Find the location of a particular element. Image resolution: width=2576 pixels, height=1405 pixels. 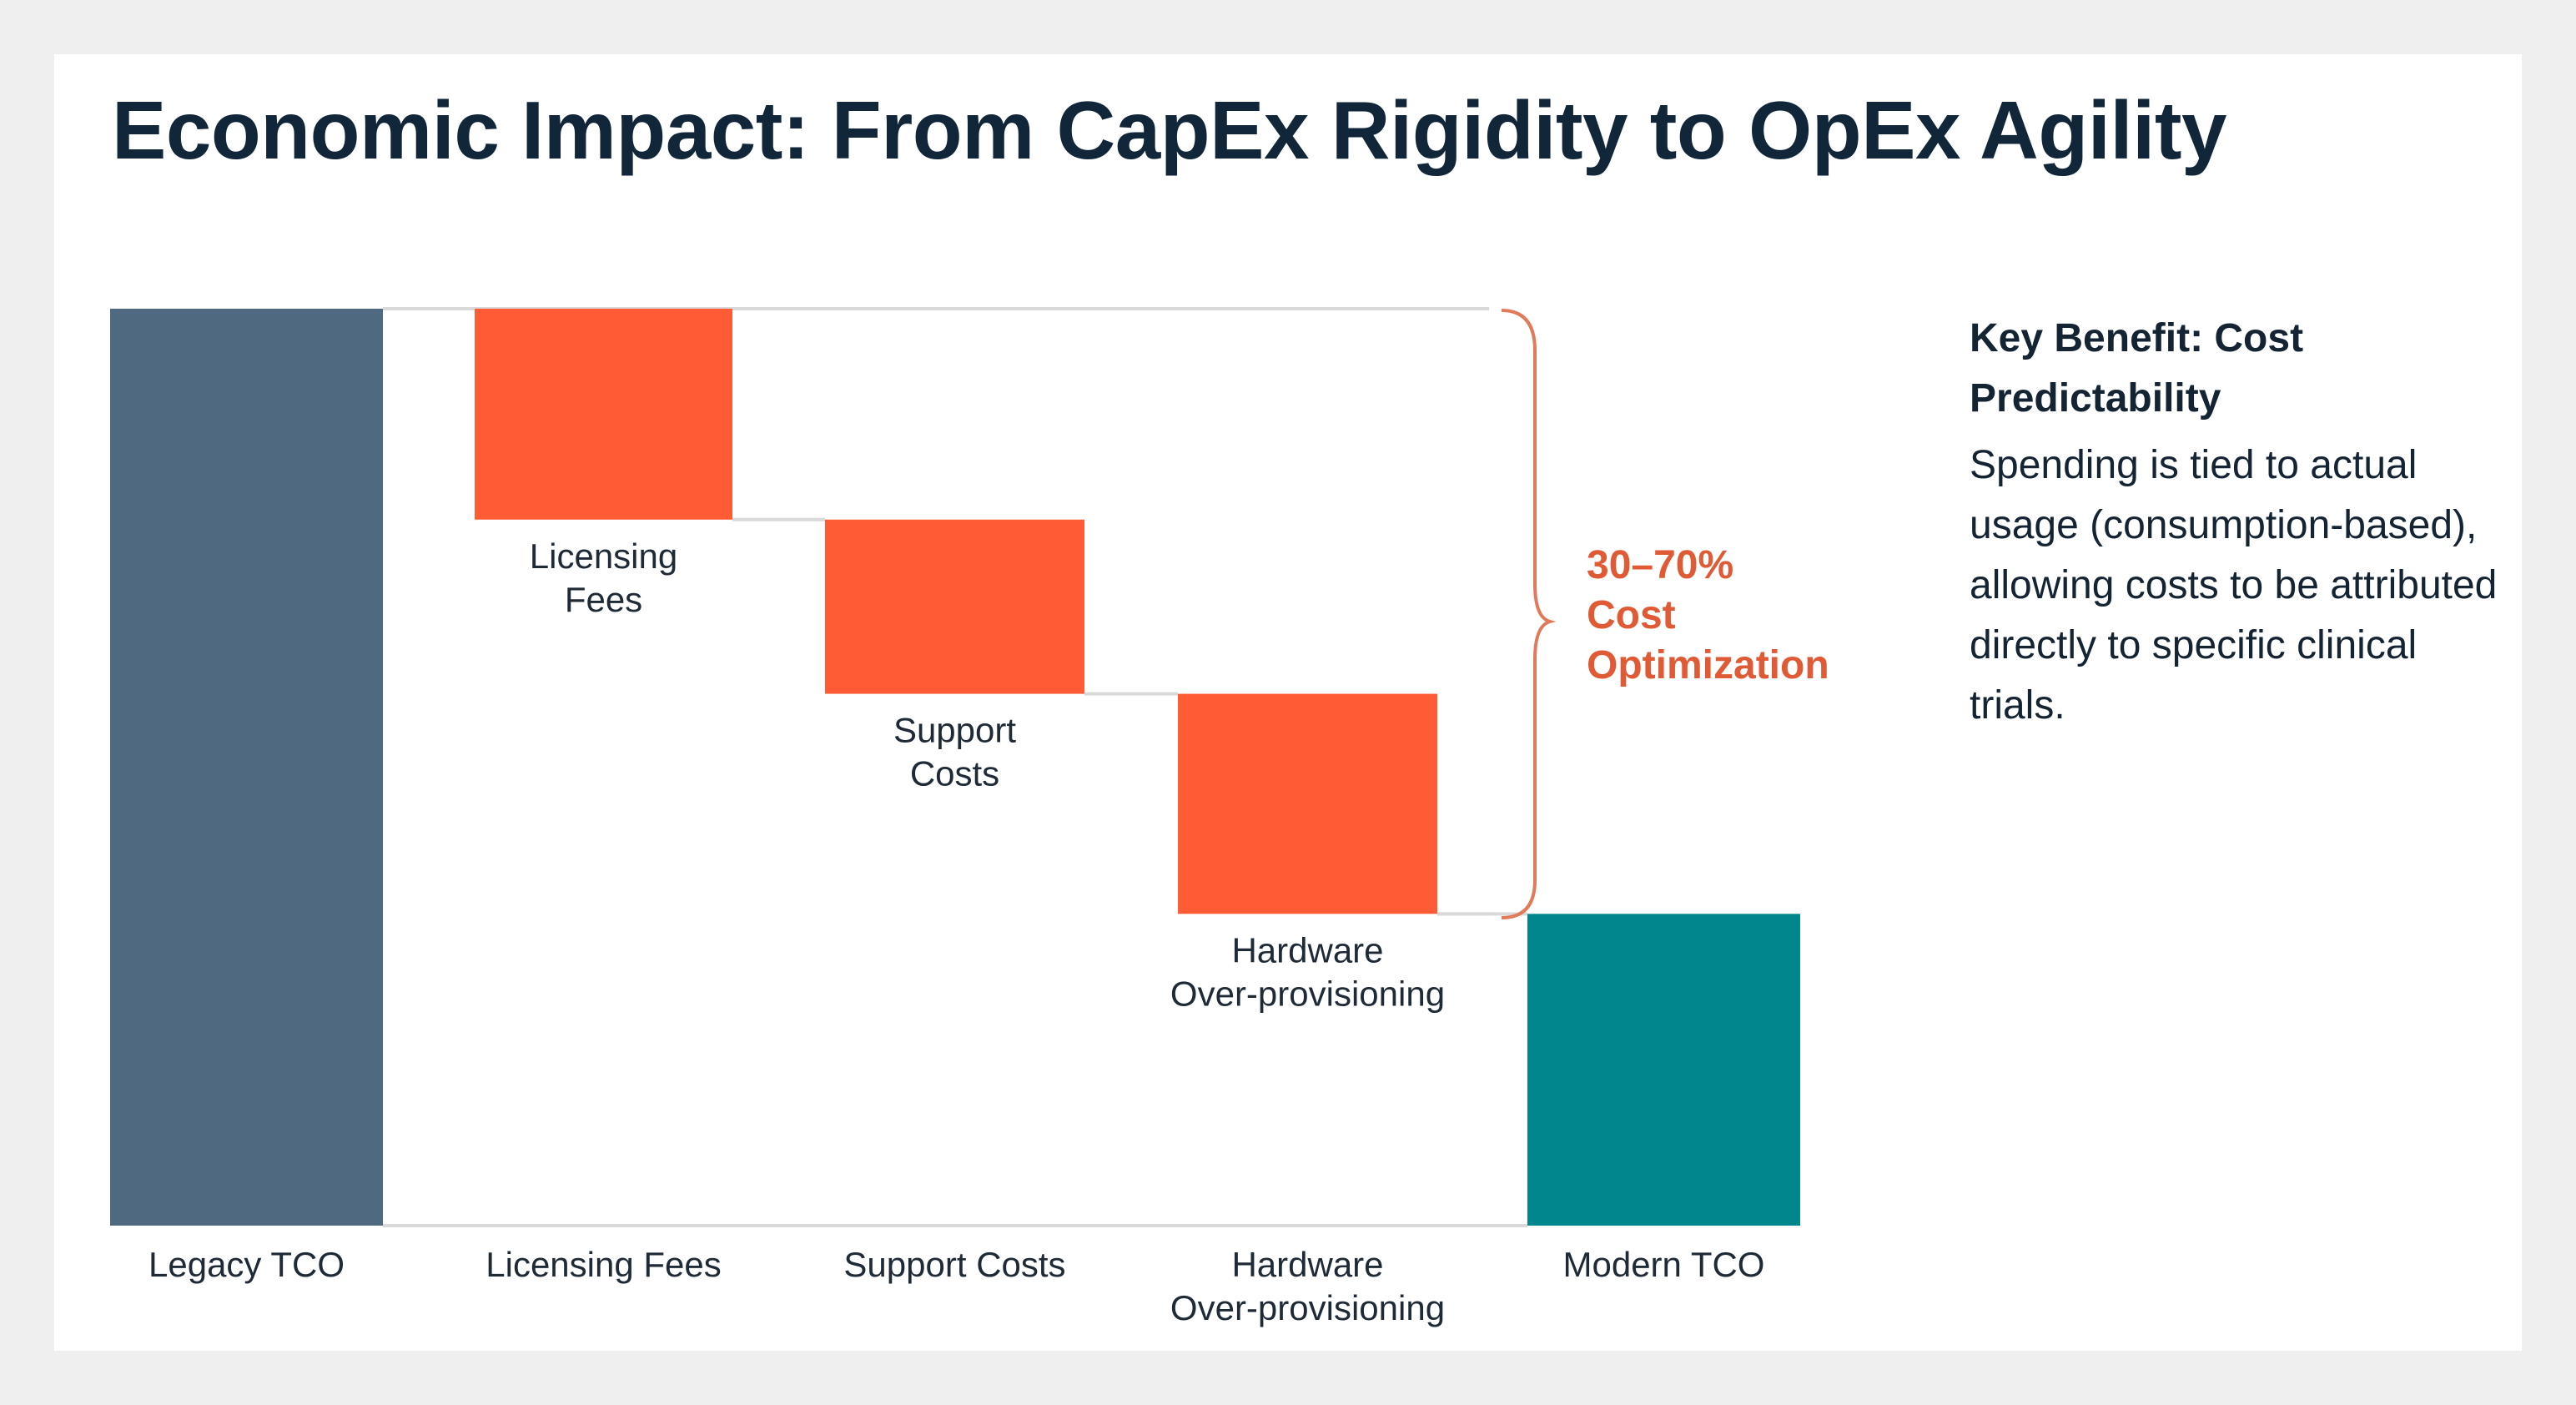

bar-inner-label: Hardware is located at coordinates (1307, 949).